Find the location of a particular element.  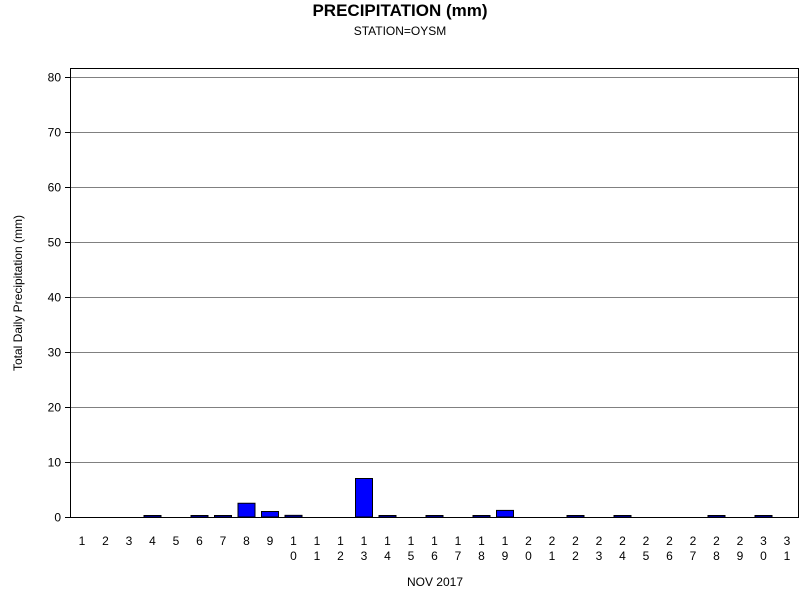

x-tick-label: 2 is located at coordinates (105, 541).